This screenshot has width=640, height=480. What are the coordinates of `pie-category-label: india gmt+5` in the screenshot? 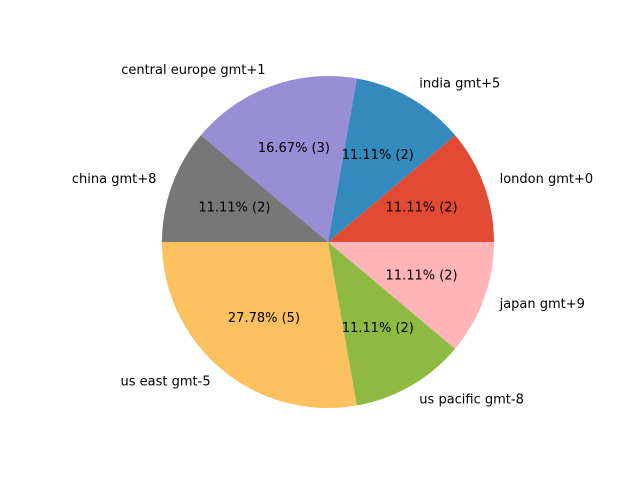 It's located at (459, 83).